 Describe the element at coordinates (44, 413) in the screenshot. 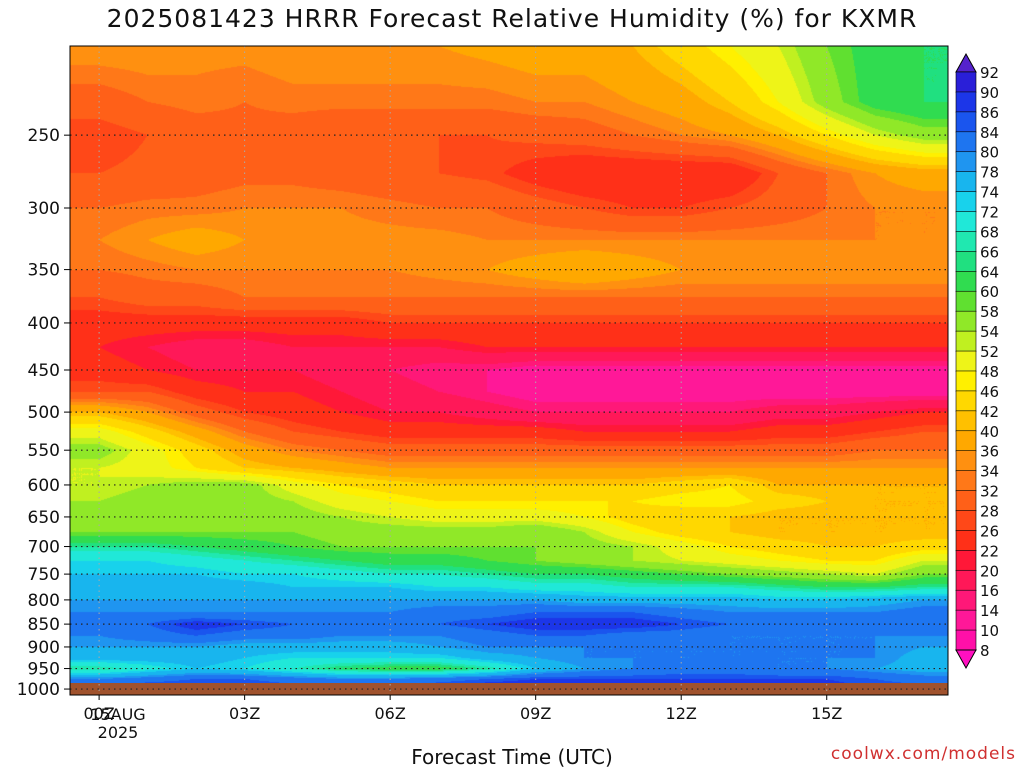

I see `y-tick-label: 500` at that location.